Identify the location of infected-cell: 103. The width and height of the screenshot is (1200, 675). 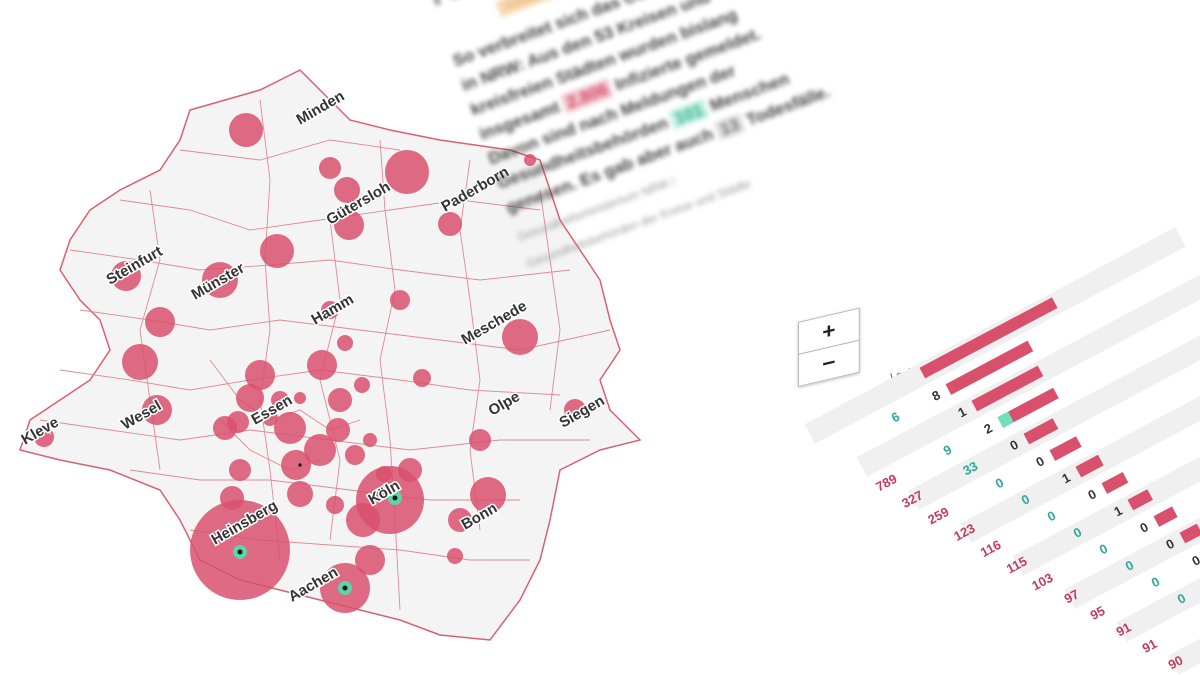
(1042, 581).